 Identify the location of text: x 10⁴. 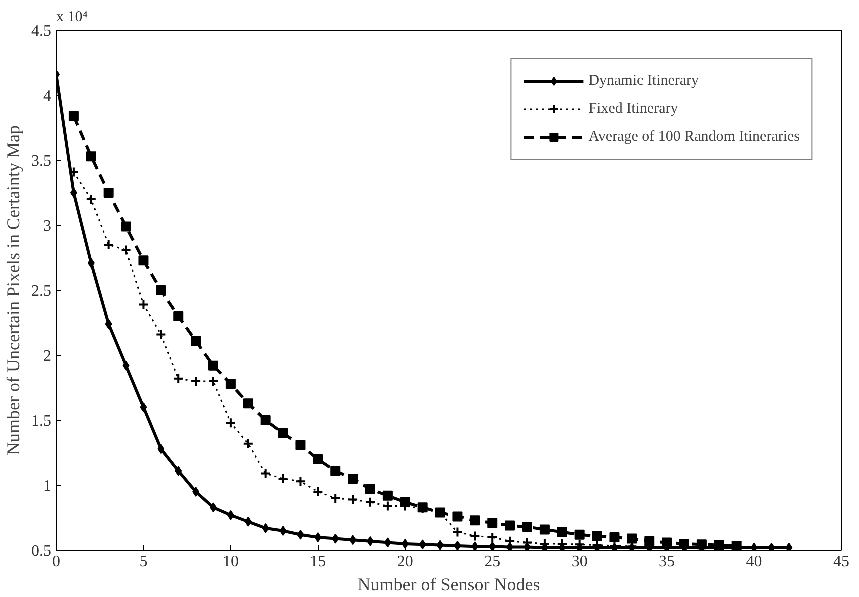
(72, 18).